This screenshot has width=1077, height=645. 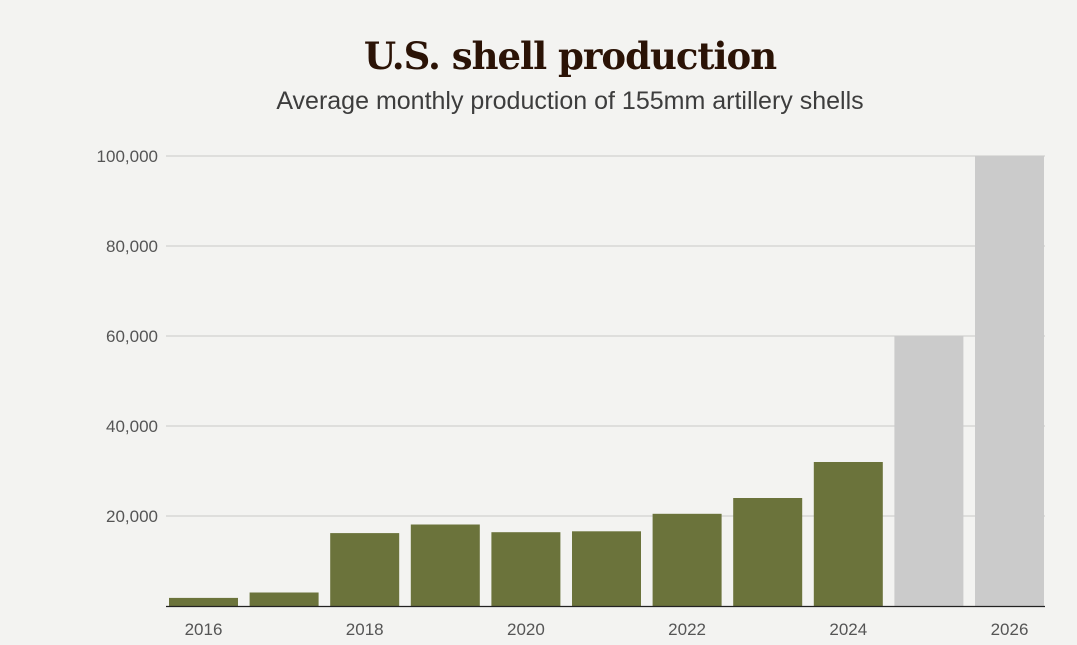 What do you see at coordinates (132, 246) in the screenshot?
I see `y-tick-label: 80,000` at bounding box center [132, 246].